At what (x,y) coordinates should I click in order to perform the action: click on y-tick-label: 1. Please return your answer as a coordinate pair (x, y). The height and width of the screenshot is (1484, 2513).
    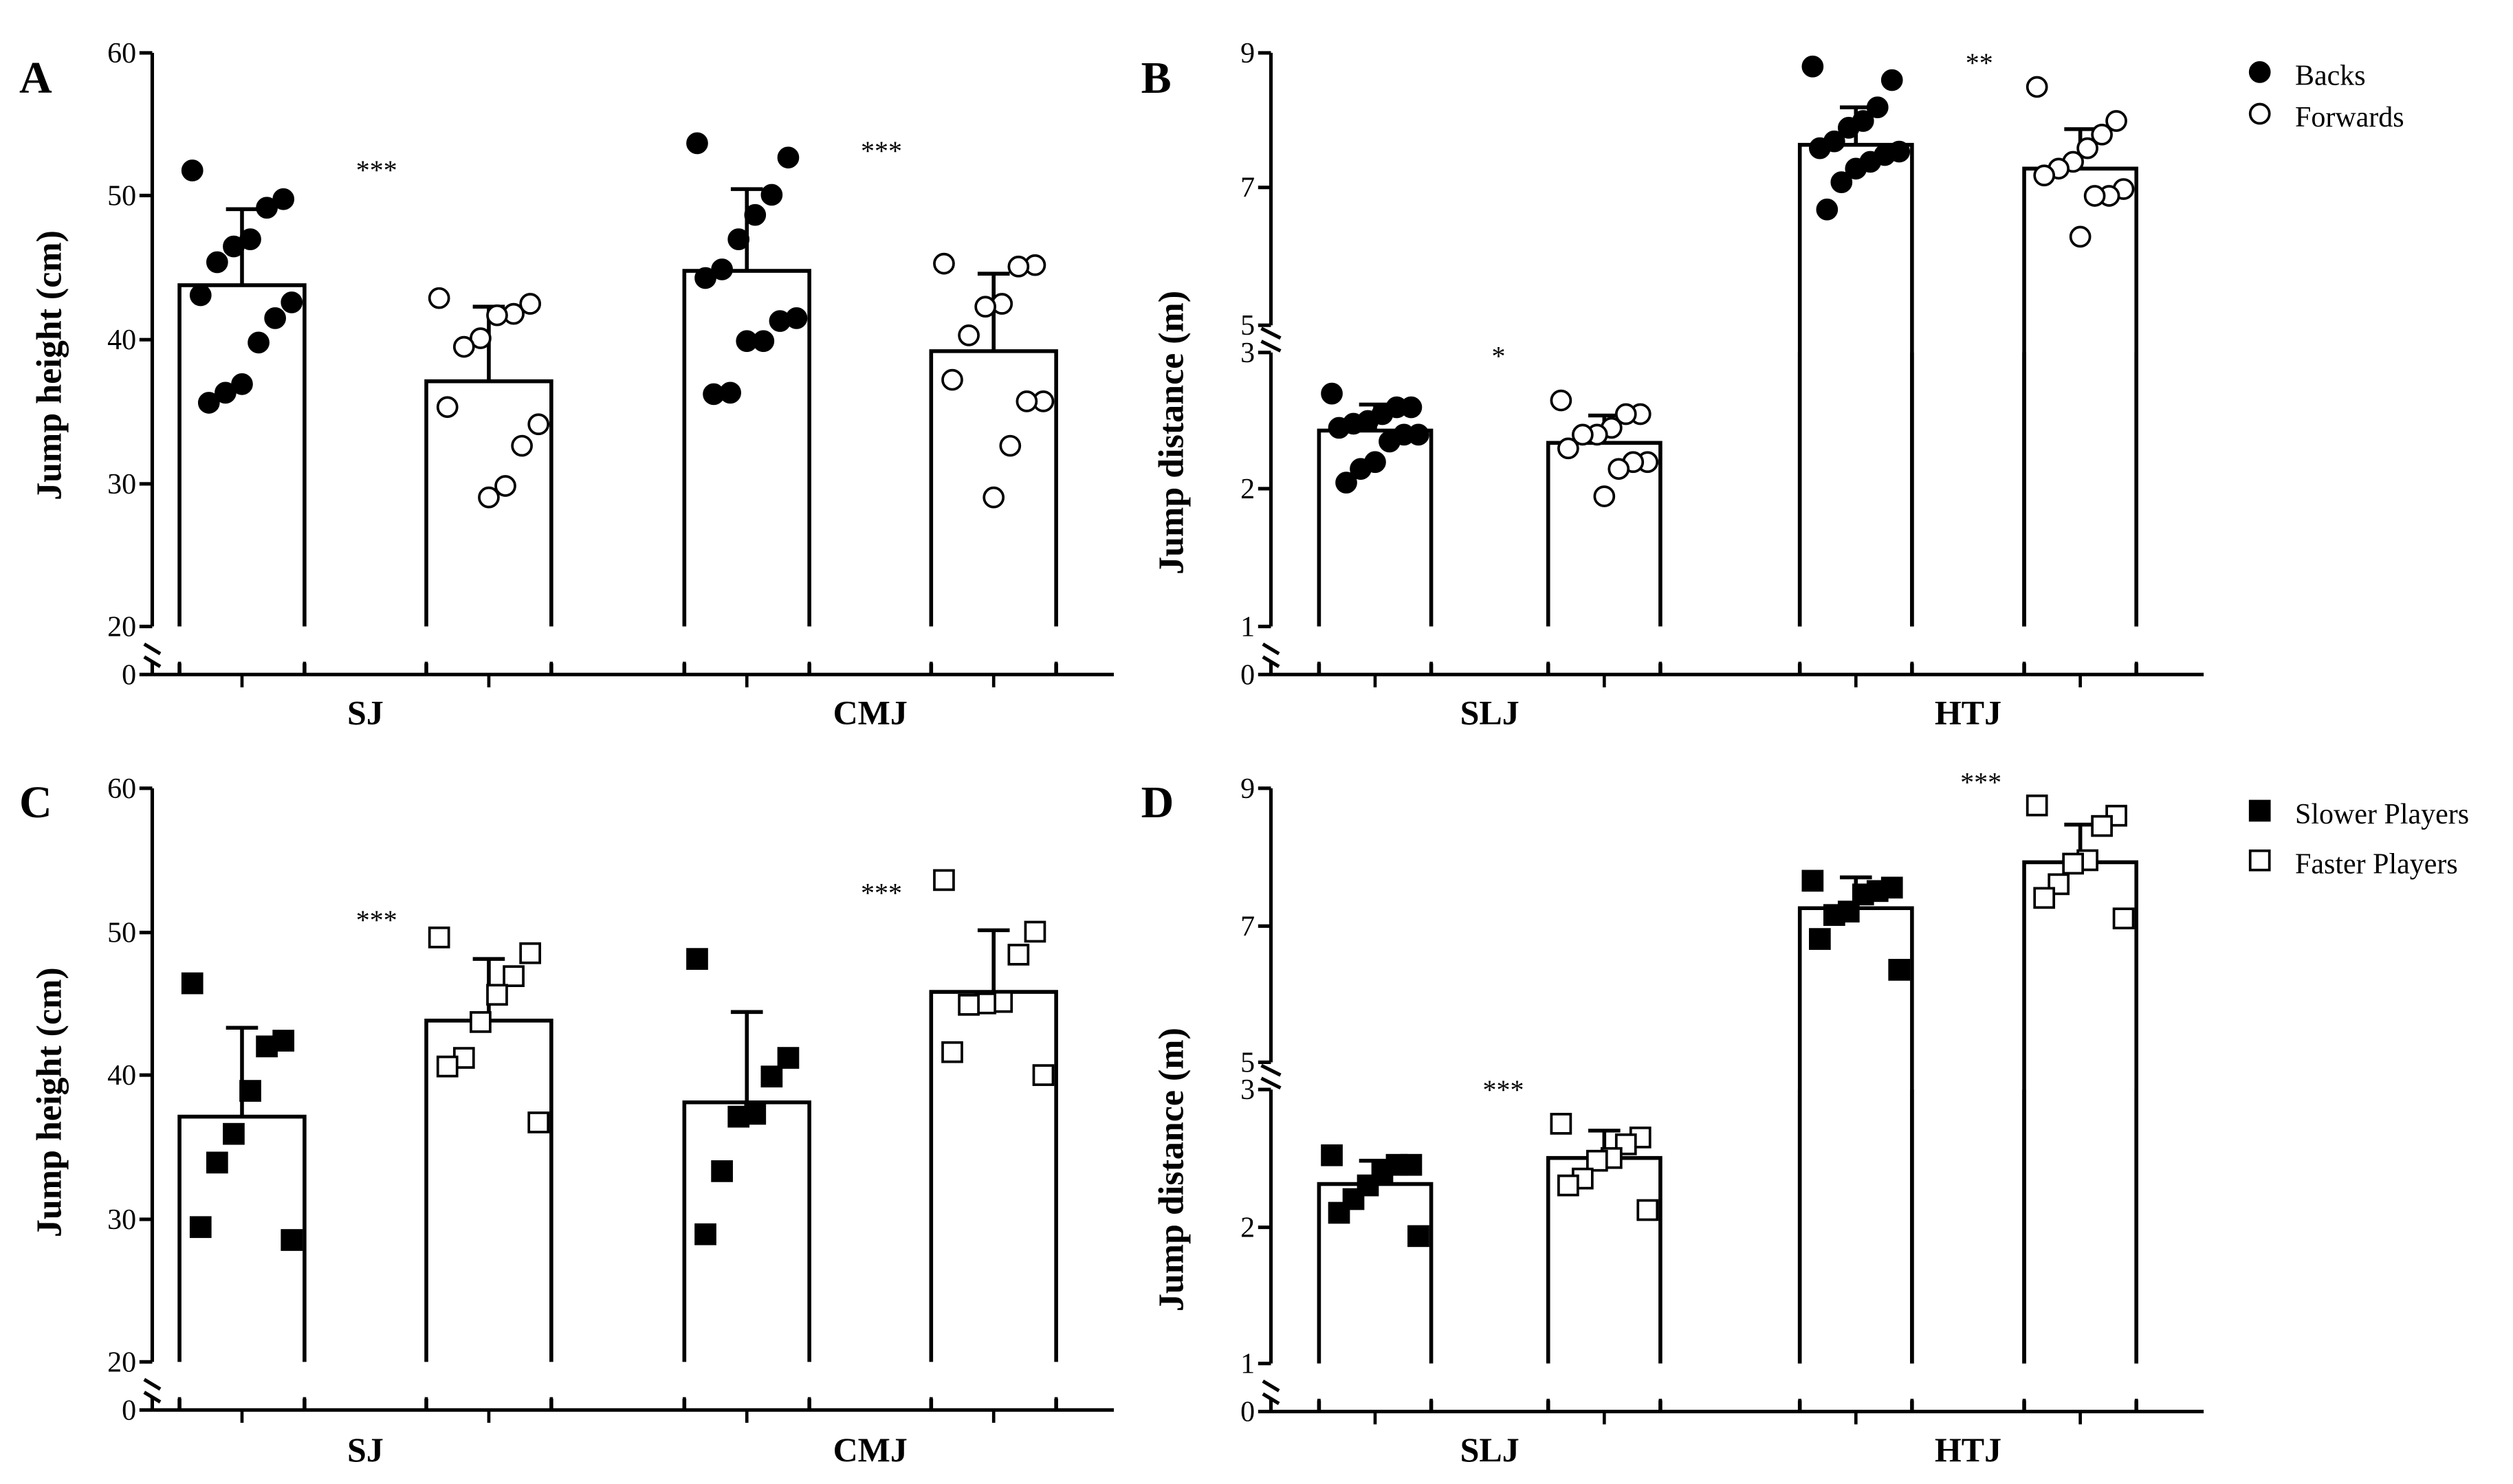
    Looking at the image, I should click on (1247, 627).